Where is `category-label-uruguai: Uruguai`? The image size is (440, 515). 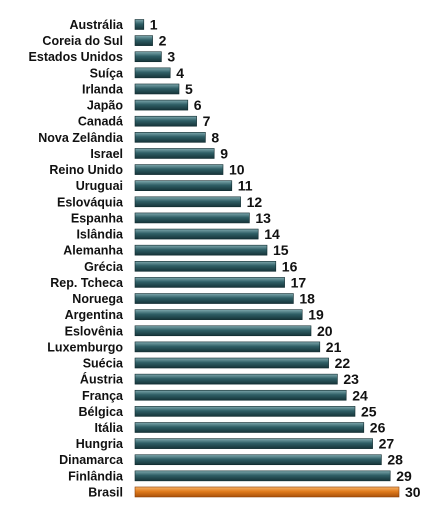
category-label-uruguai: Uruguai is located at coordinates (99, 186).